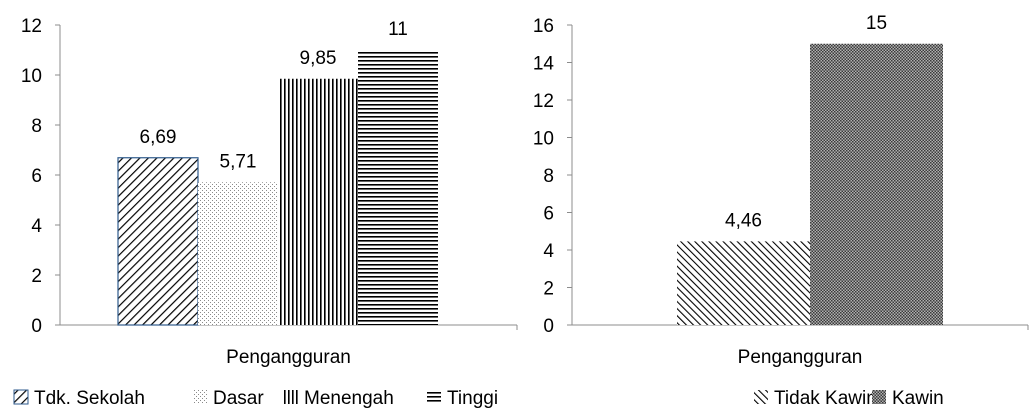 Image resolution: width=1030 pixels, height=412 pixels. Describe the element at coordinates (918, 398) in the screenshot. I see `legend-label: Kawin` at that location.